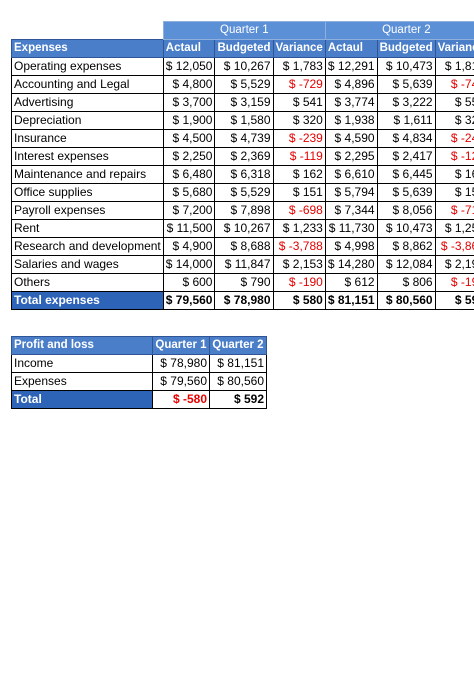 The image size is (474, 684). Describe the element at coordinates (87, 192) in the screenshot. I see `row-label: Office supplies` at that location.